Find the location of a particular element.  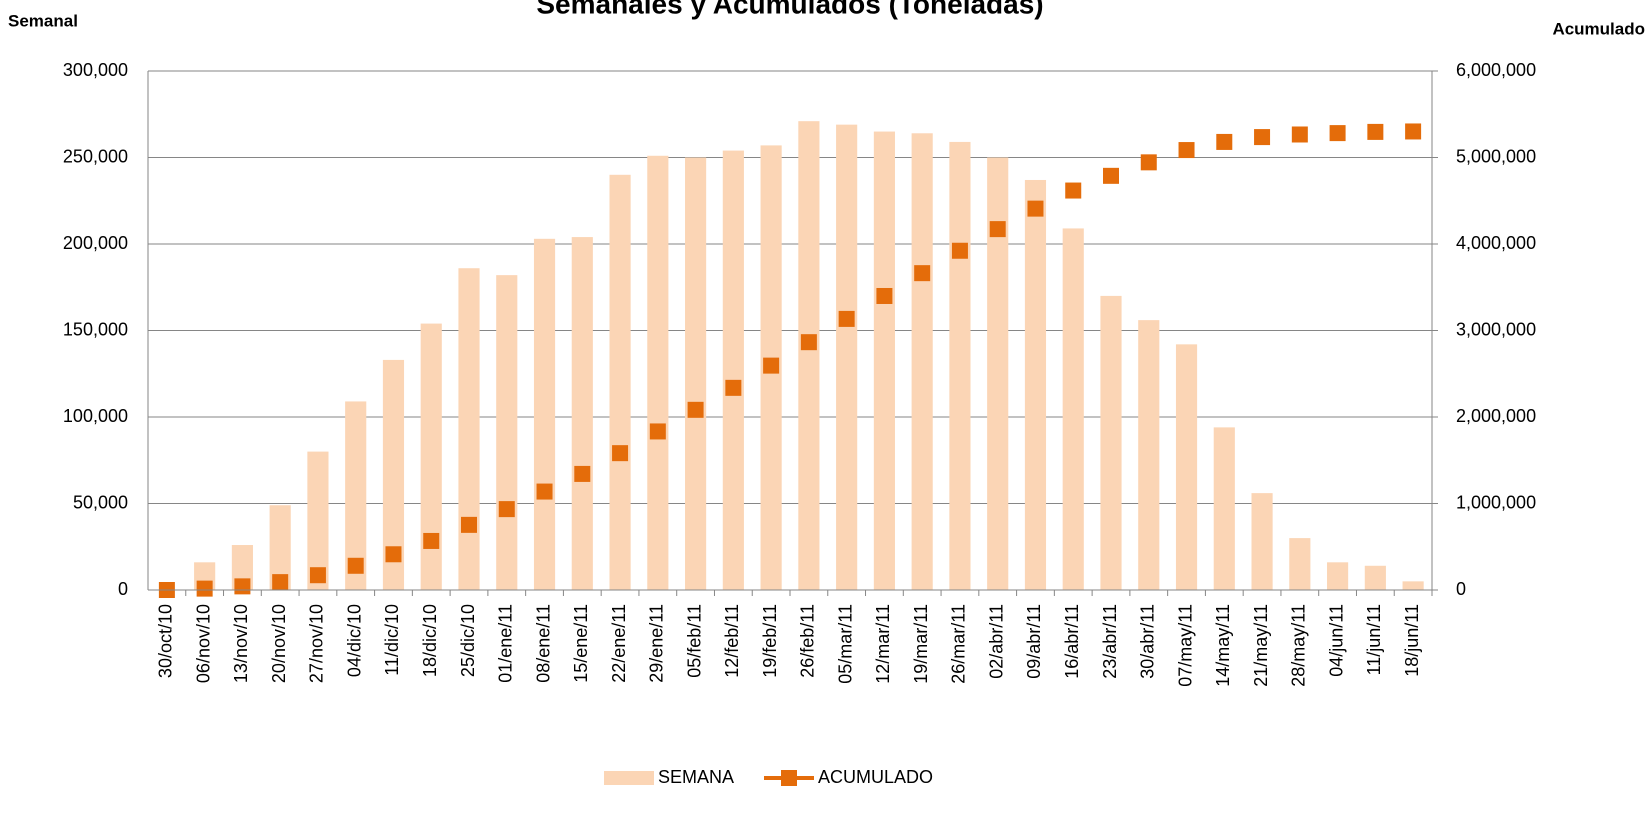

x-tick-label: 21/may/11 is located at coordinates (1261, 645).